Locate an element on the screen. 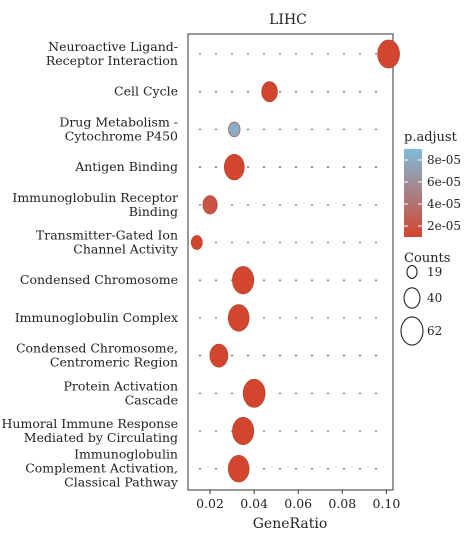 The width and height of the screenshot is (474, 543). color-bar is located at coordinates (413, 193).